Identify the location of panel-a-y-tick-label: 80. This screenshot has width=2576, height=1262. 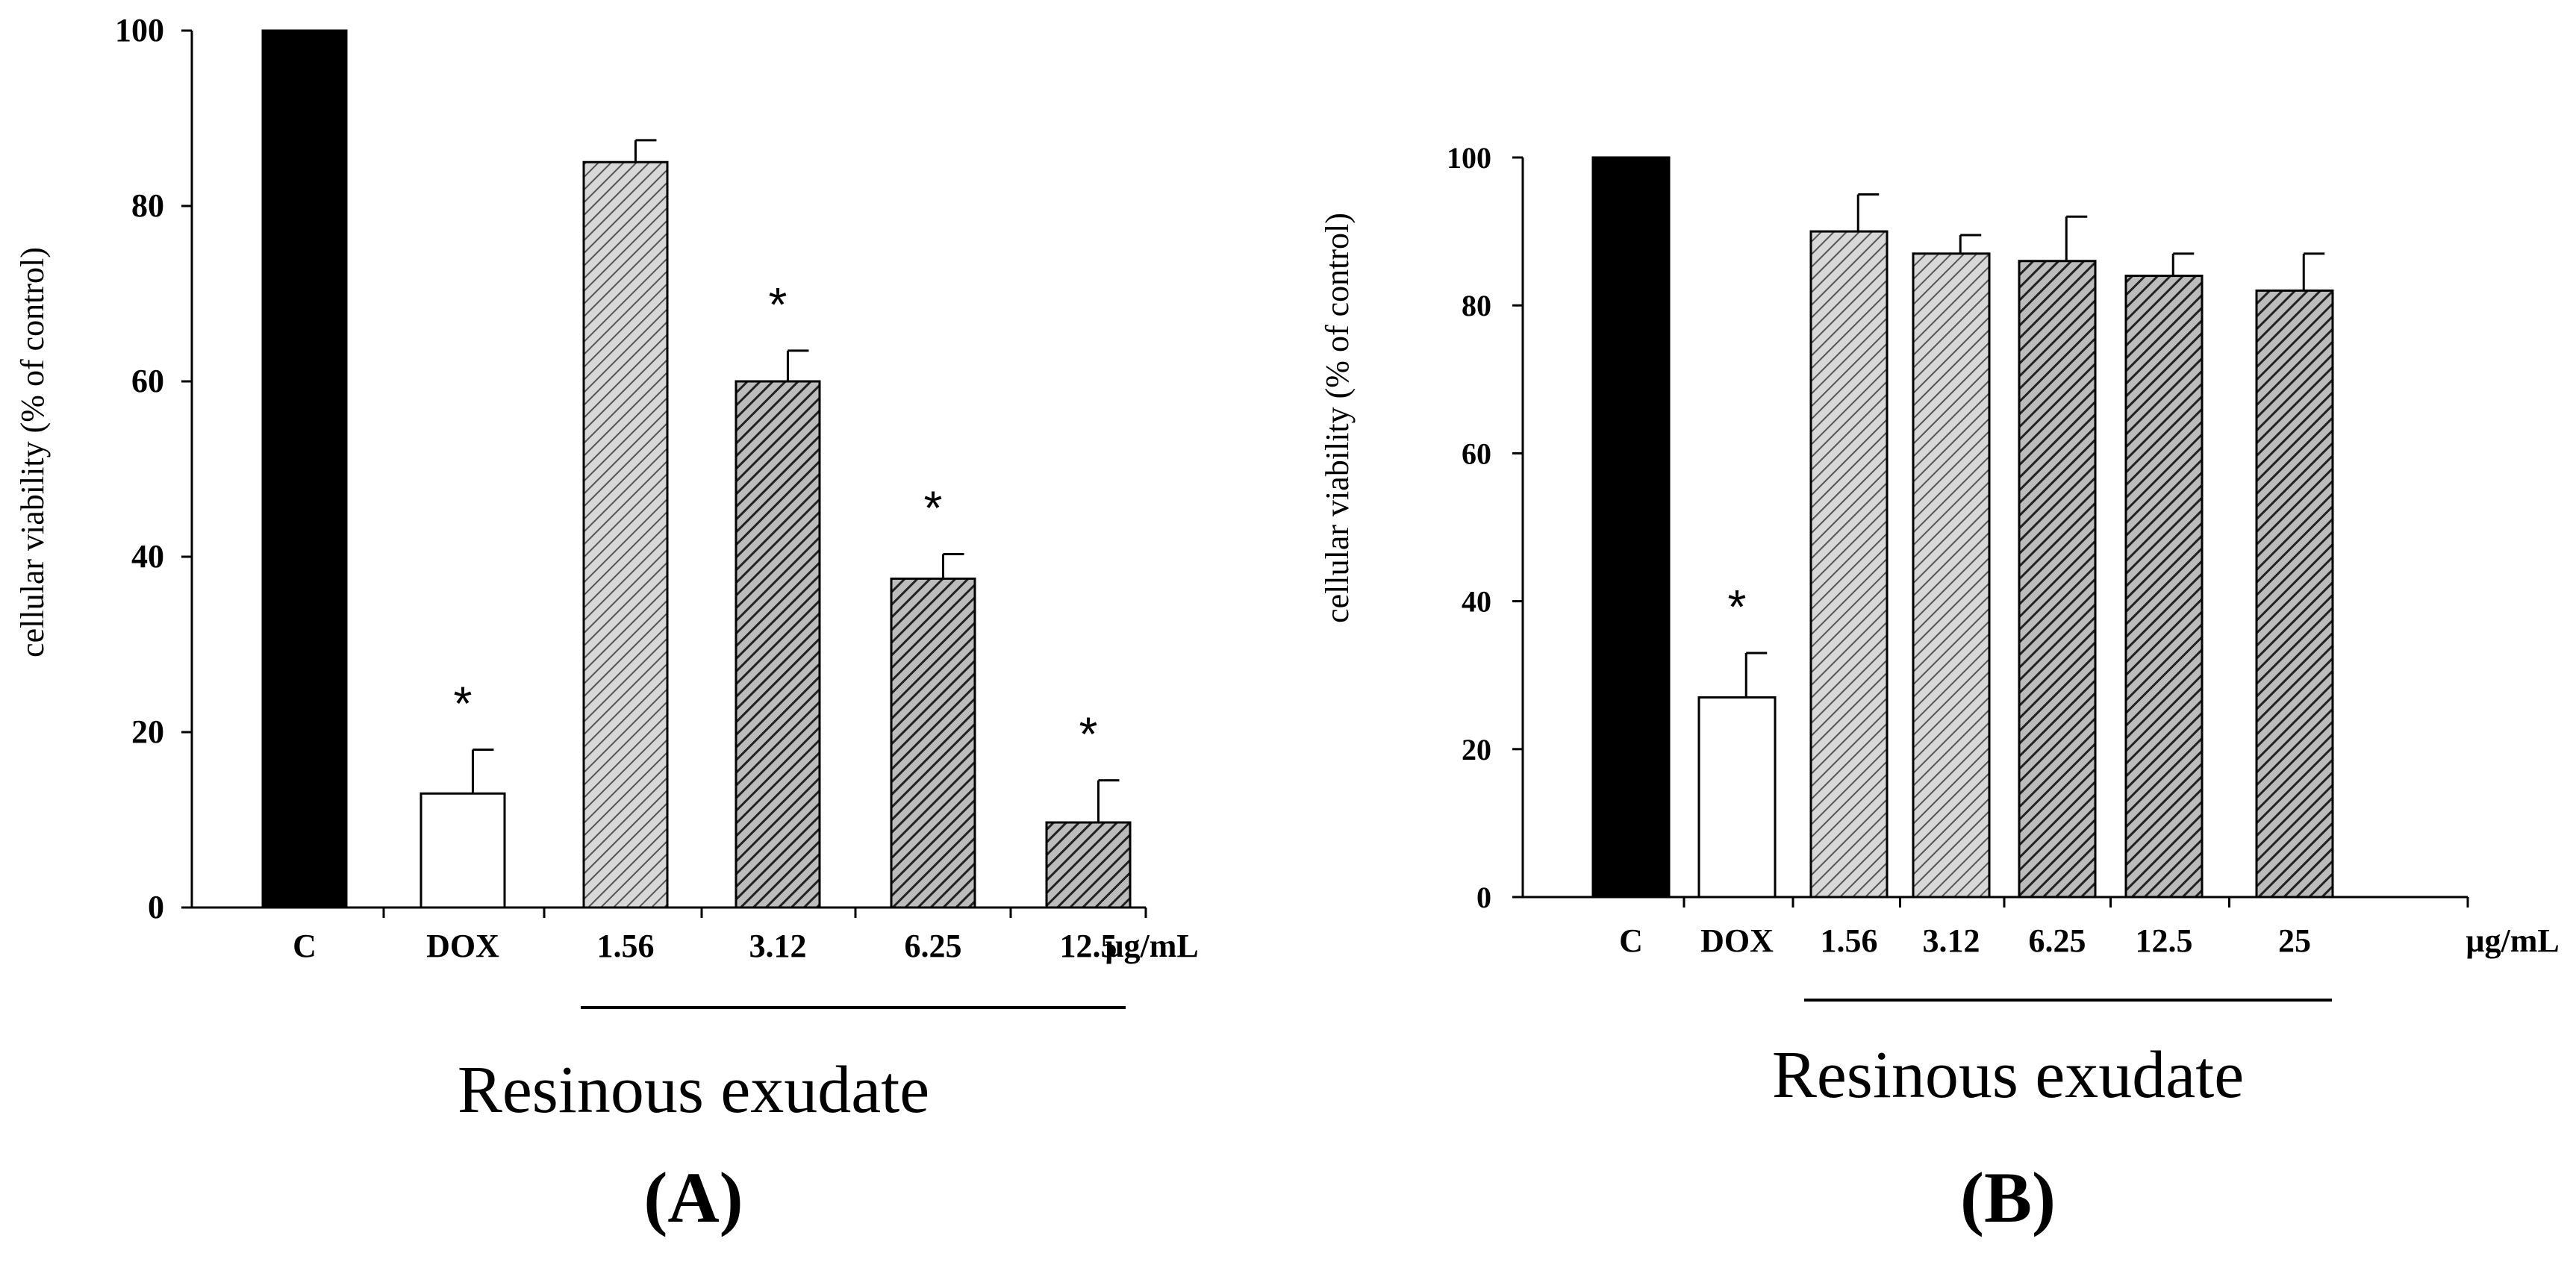
(147, 205).